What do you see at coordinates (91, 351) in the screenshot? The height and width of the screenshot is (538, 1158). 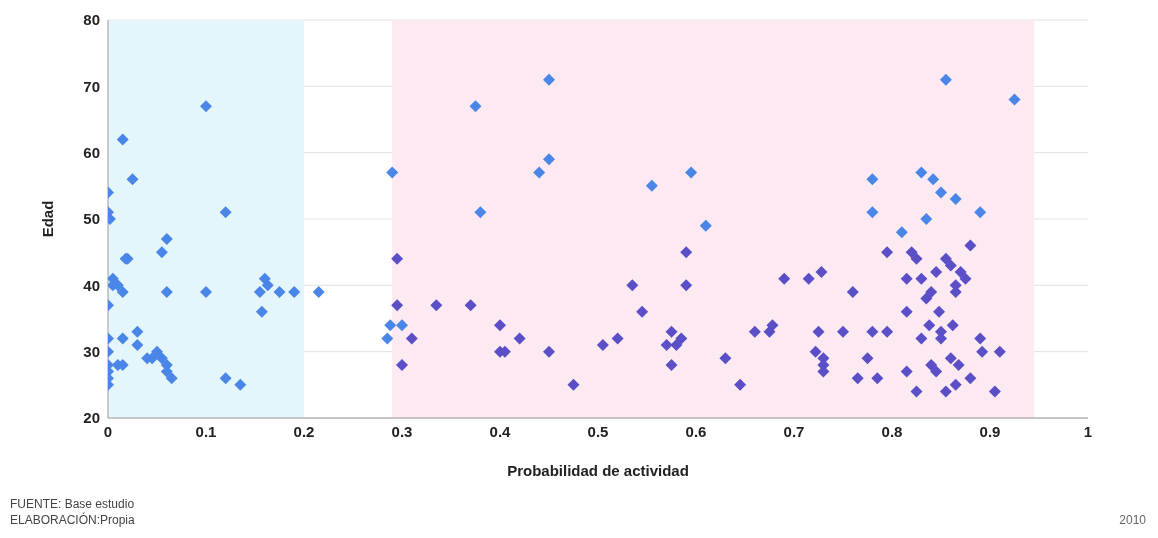 I see `y-tick-label: 30` at bounding box center [91, 351].